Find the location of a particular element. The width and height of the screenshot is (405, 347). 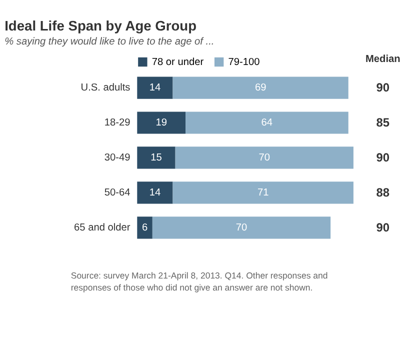

legend-label: 79-100 is located at coordinates (244, 62).